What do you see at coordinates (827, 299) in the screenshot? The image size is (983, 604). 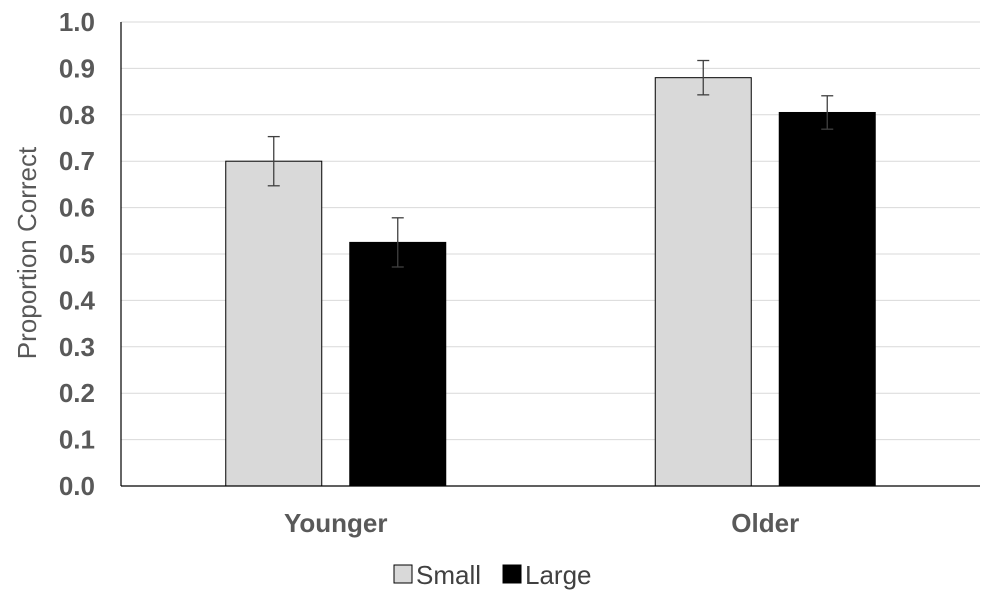 I see `bar-large-older` at bounding box center [827, 299].